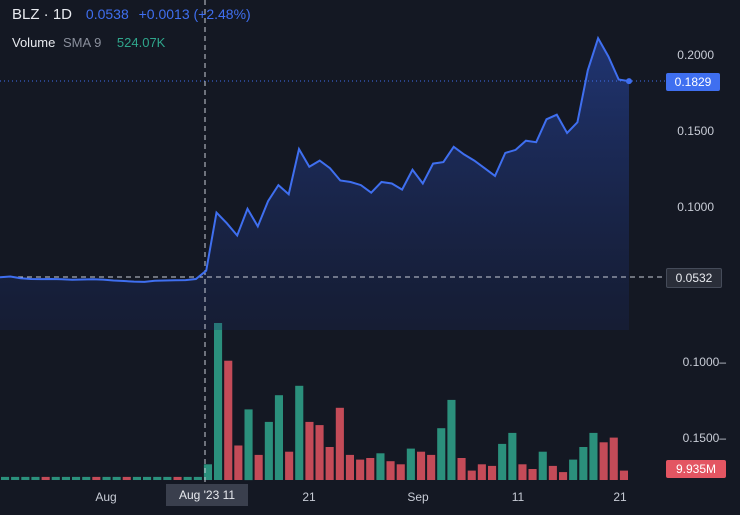 This screenshot has height=515, width=740. I want to click on price-axis-tick: 0.1000, so click(695, 207).